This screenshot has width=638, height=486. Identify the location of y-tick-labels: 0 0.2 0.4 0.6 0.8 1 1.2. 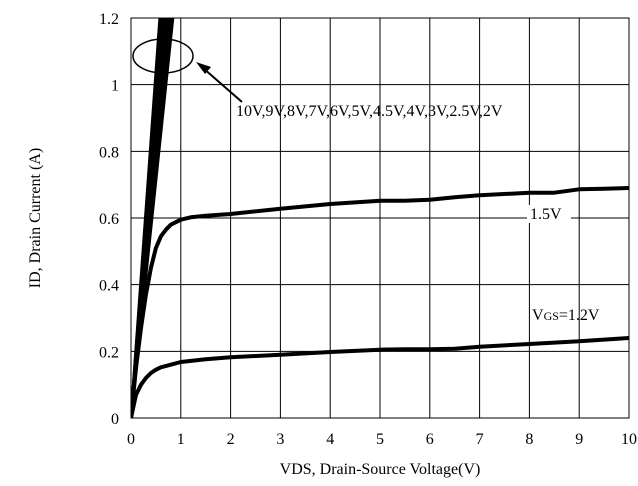
(109, 219).